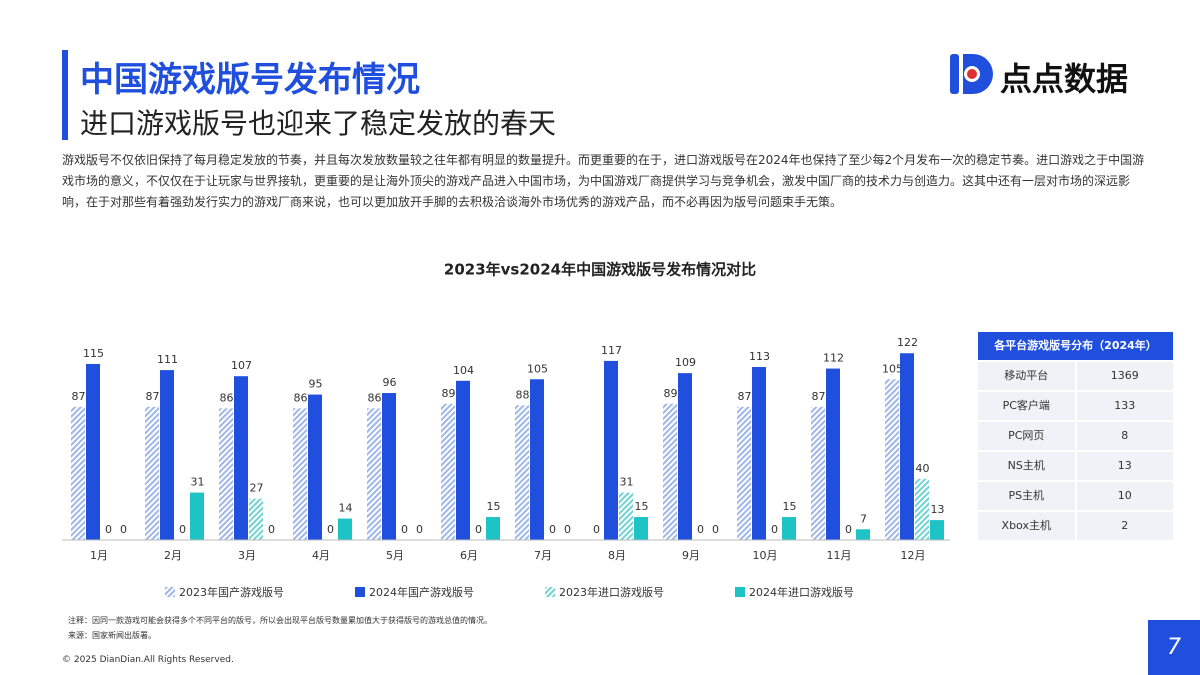 The width and height of the screenshot is (1200, 675). What do you see at coordinates (1125, 405) in the screenshot?
I see `table-cell: 133` at bounding box center [1125, 405].